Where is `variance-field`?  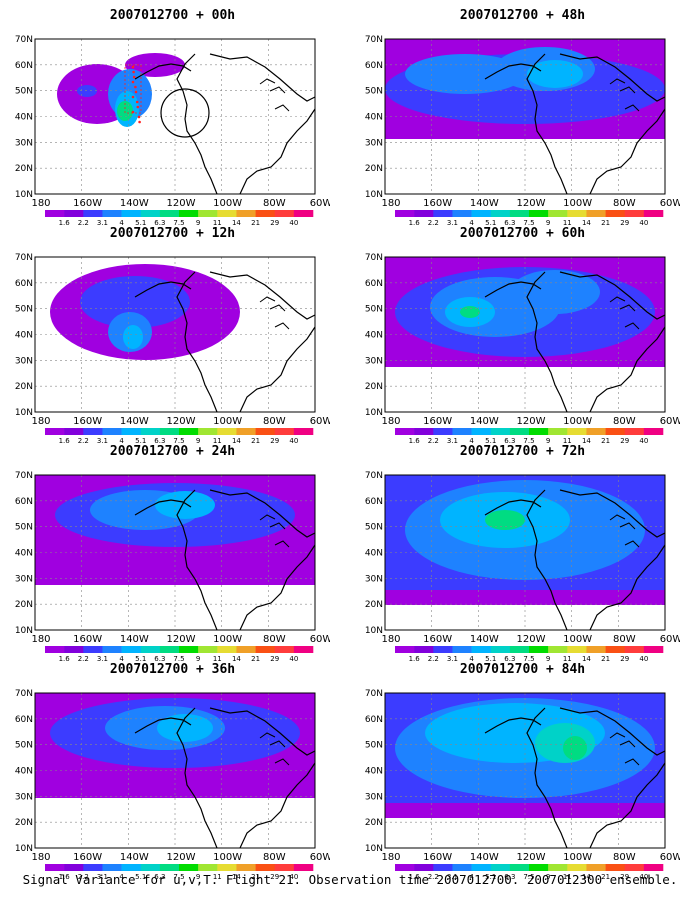
variance-field is located at coordinates (555, 292).